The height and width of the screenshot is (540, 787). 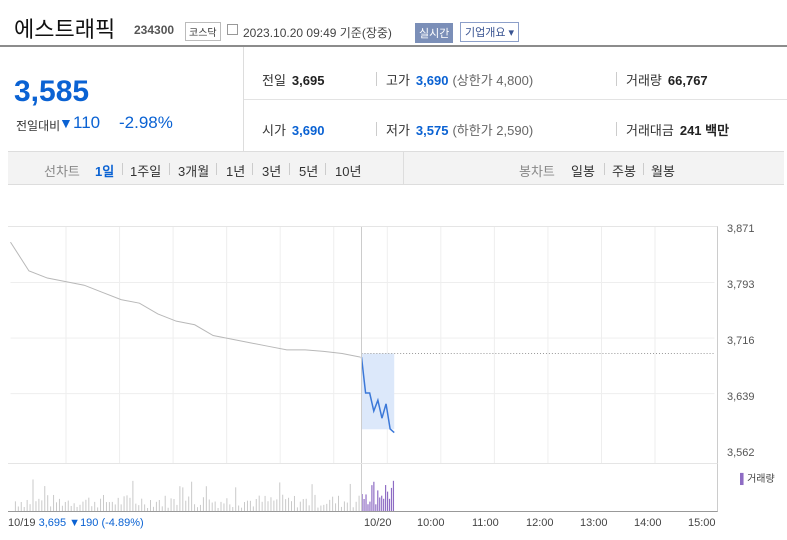 What do you see at coordinates (308, 130) in the screenshot?
I see `stat-open-value: 3,690` at bounding box center [308, 130].